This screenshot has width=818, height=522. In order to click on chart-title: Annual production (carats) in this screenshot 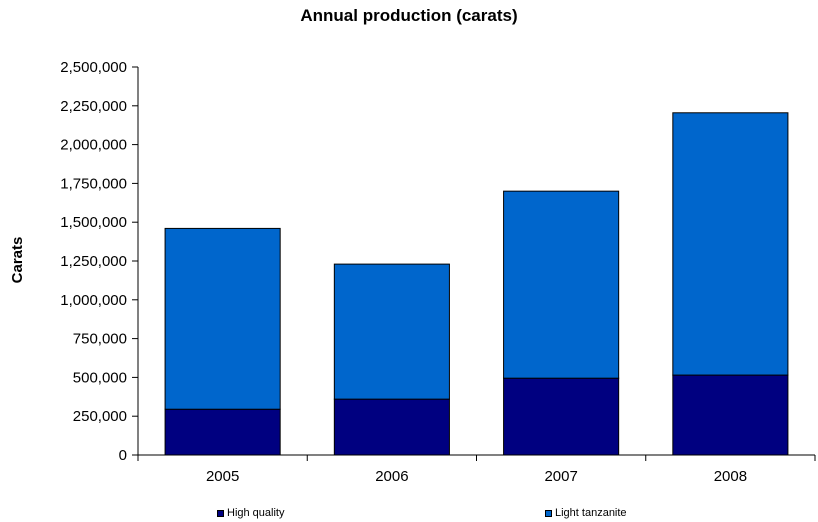, I will do `click(409, 15)`.